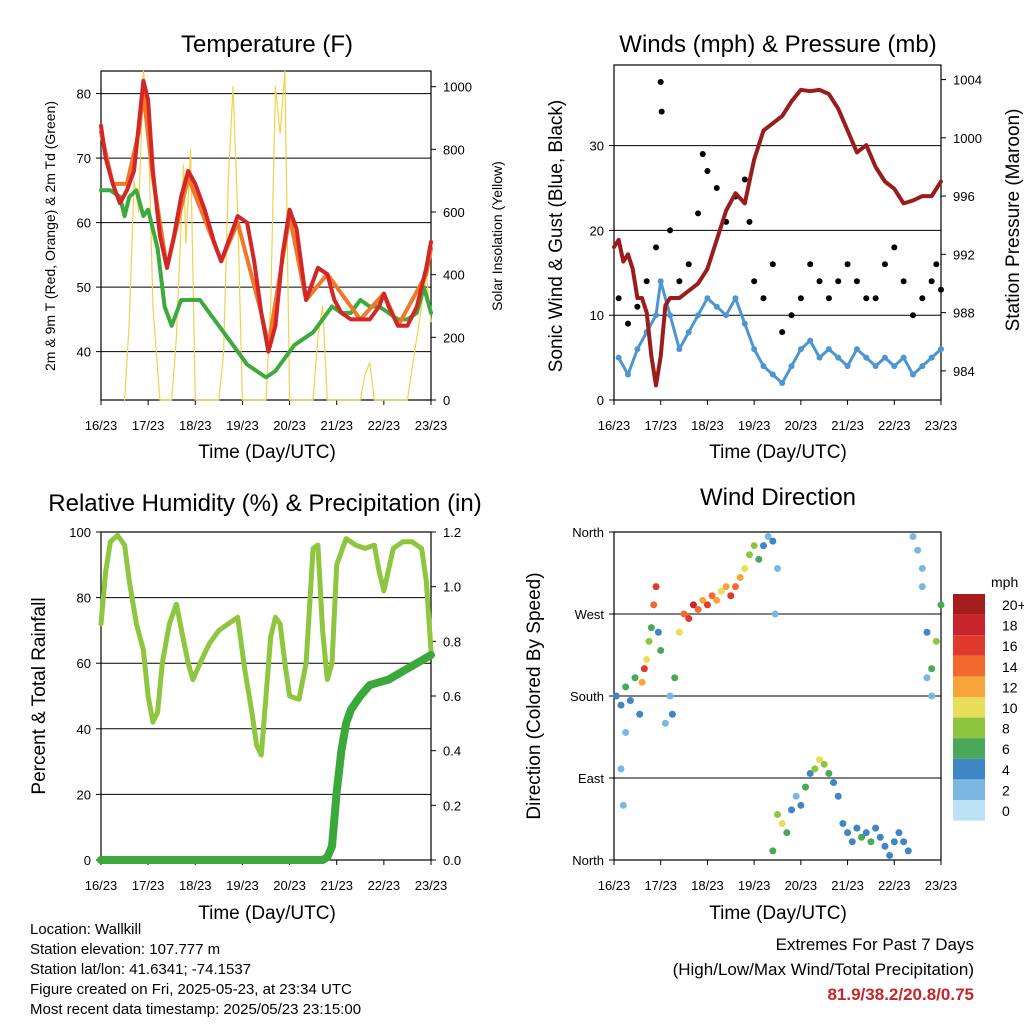  What do you see at coordinates (195, 425) in the screenshot?
I see `temp-xtick-label: 18/23` at bounding box center [195, 425].